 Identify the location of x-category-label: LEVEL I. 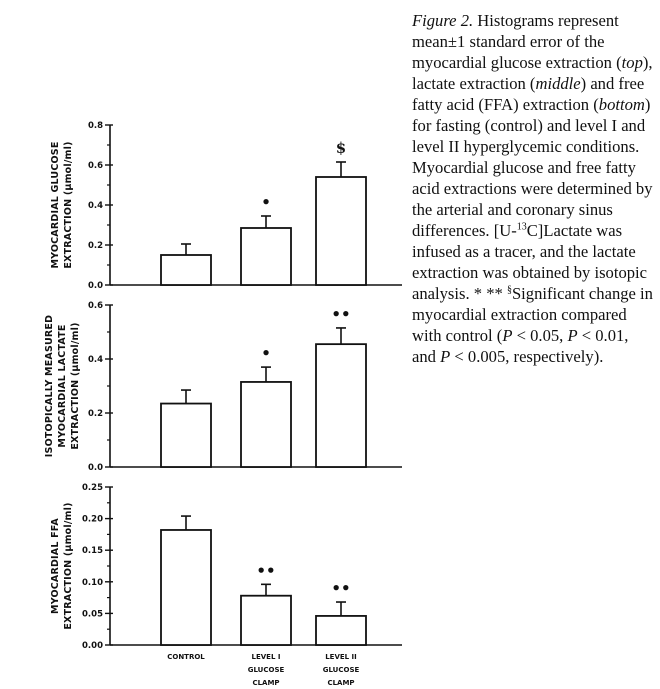
(266, 657).